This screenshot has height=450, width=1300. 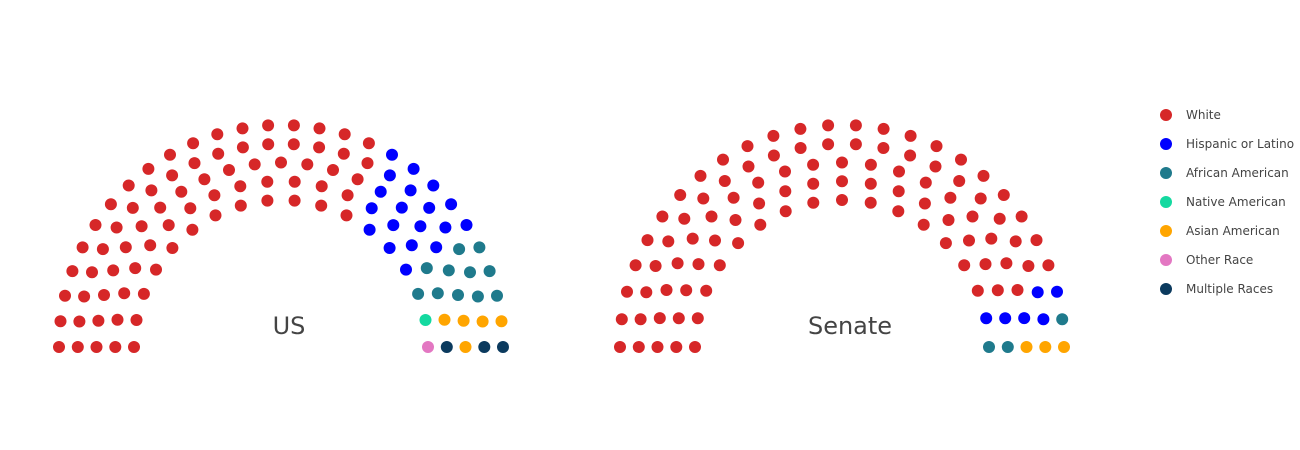 I want to click on legend-item-native: Native American, so click(x=1223, y=202).